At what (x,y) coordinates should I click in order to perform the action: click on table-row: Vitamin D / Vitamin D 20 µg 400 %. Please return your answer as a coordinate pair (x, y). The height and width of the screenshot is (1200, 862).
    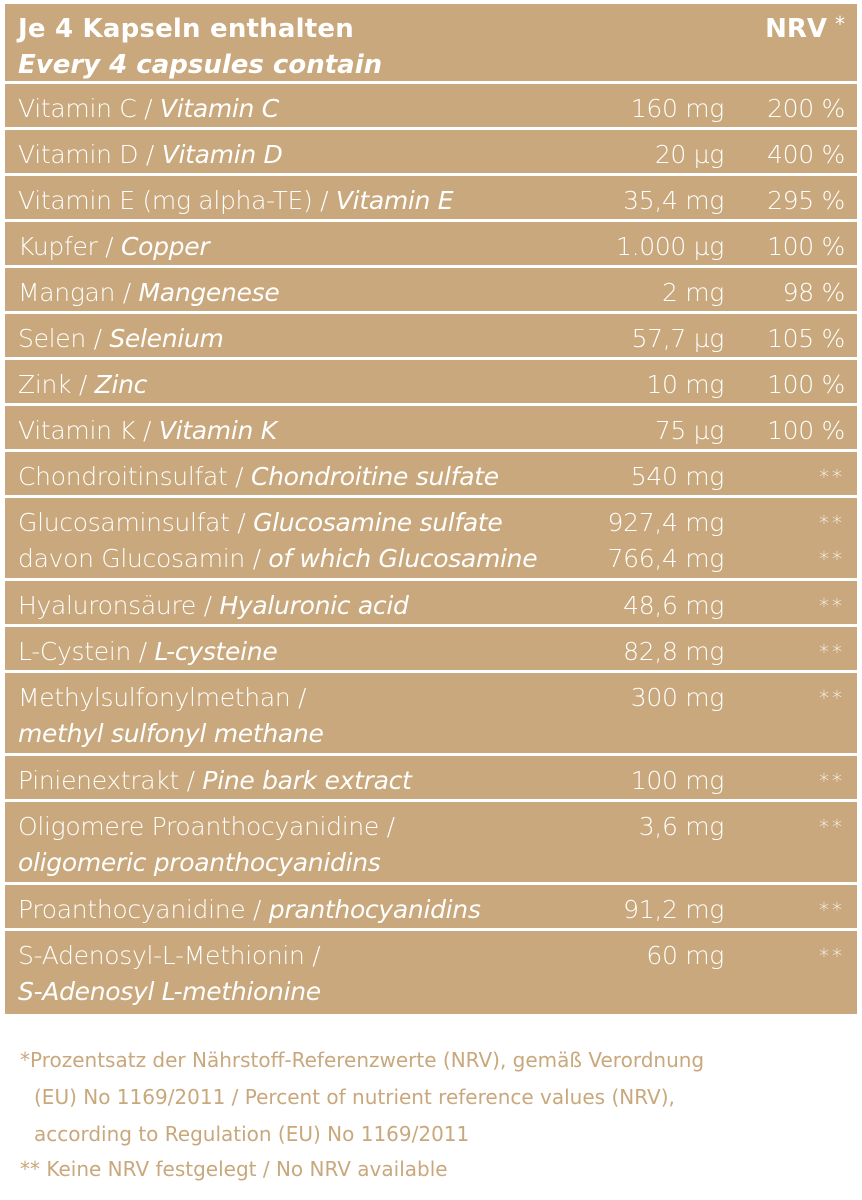
    Looking at the image, I should click on (431, 153).